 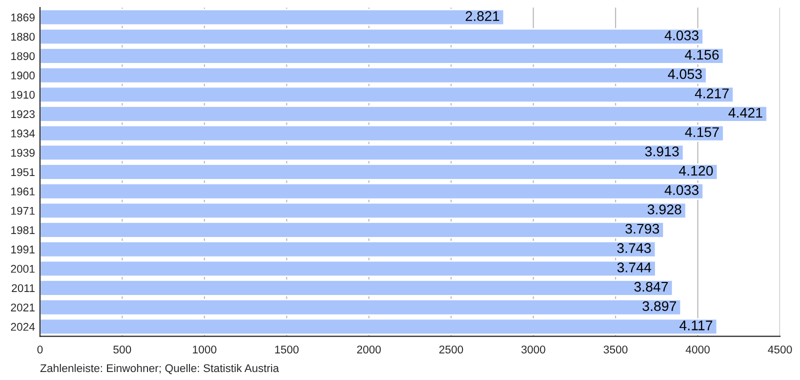 What do you see at coordinates (122, 350) in the screenshot?
I see `x-tick-label: 500` at bounding box center [122, 350].